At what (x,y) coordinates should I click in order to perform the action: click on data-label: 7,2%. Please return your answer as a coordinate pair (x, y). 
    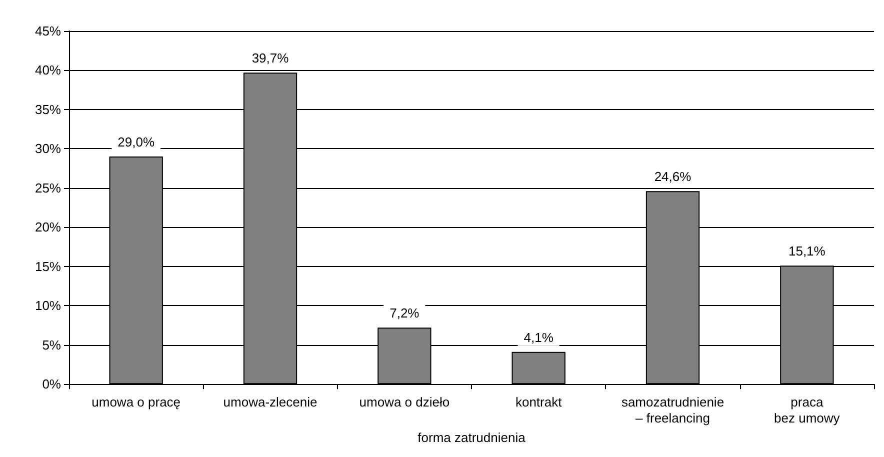
    Looking at the image, I should click on (405, 313).